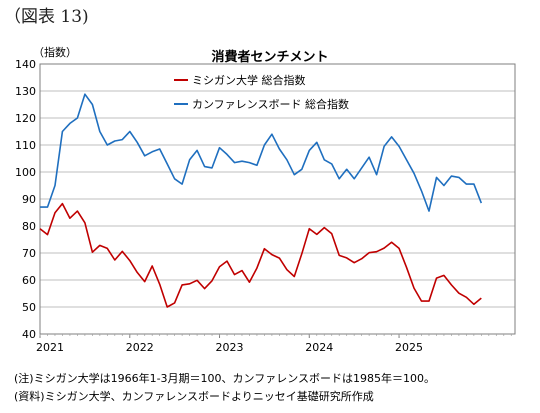 The height and width of the screenshot is (413, 540). I want to click on legend-item-conference-board: カンファレンスボード 総合指数, so click(261, 104).